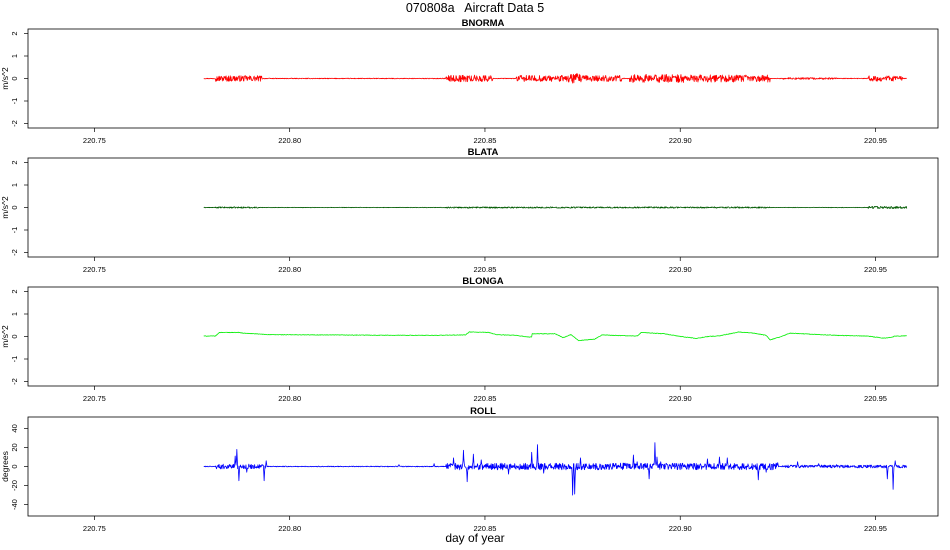  I want to click on panel-title: BNORMA, so click(483, 23).